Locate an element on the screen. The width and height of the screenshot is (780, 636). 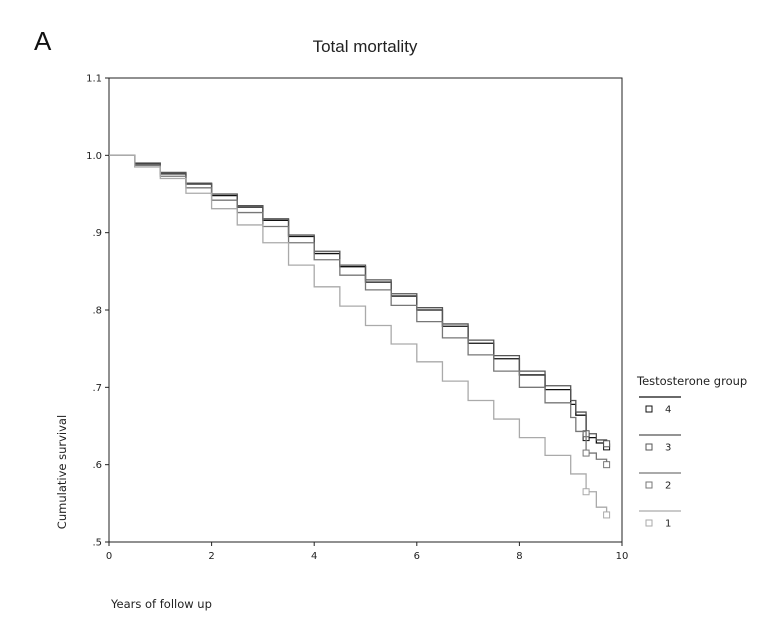
x-tick-label: 4 is located at coordinates (314, 556).